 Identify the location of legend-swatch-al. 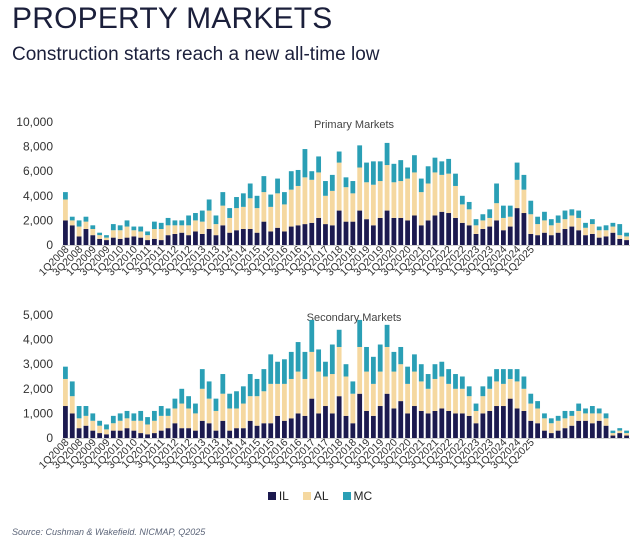
(306, 496).